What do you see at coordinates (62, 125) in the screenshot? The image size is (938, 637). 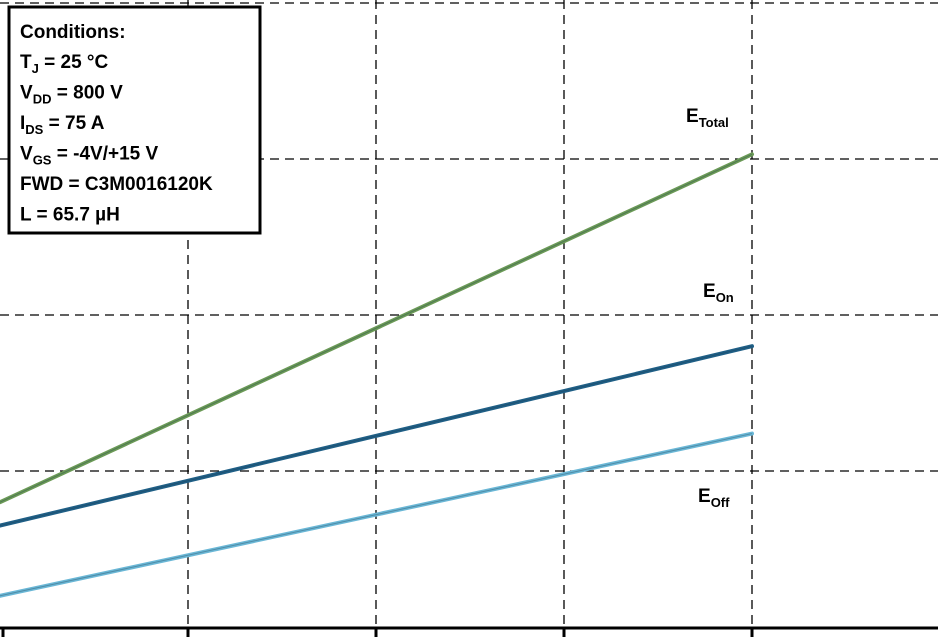 I see `condition-line-2: IDS = 75 A` at bounding box center [62, 125].